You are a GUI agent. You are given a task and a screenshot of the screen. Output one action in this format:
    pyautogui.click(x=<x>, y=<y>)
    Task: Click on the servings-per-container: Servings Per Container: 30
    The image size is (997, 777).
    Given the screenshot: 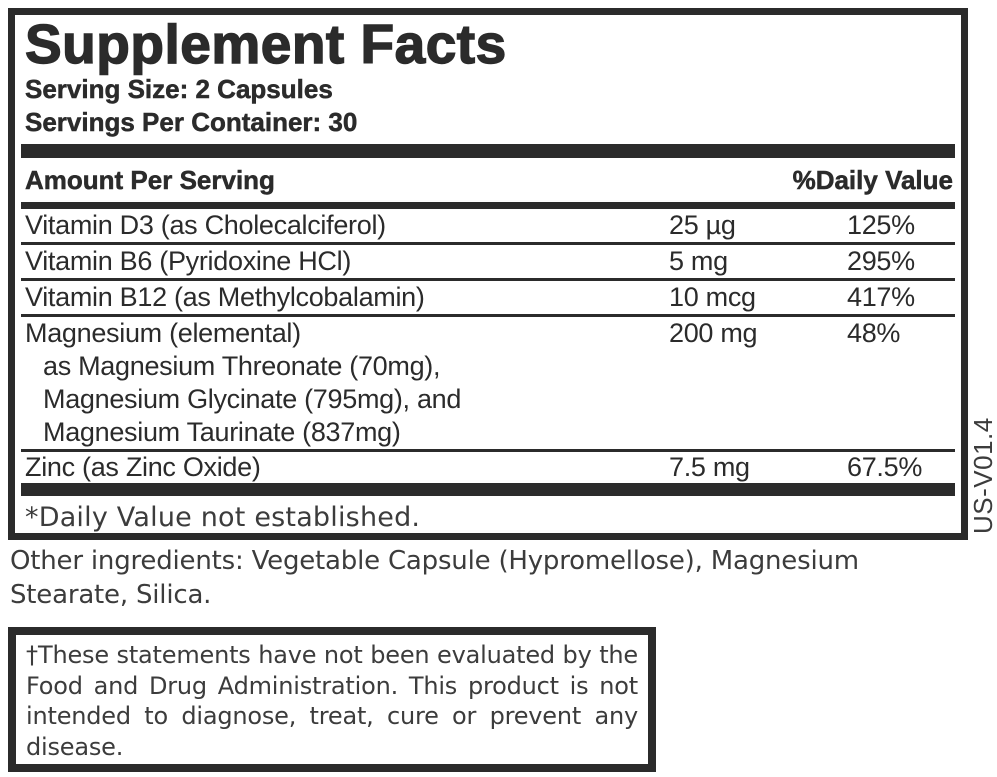 What is the action you would take?
    pyautogui.click(x=191, y=122)
    